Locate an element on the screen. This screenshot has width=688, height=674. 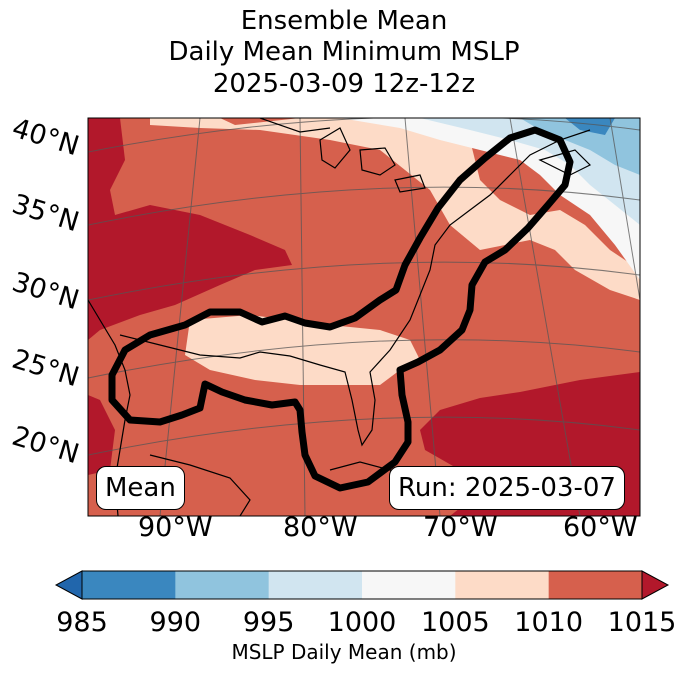
colorbar-outline is located at coordinates (362, 585).